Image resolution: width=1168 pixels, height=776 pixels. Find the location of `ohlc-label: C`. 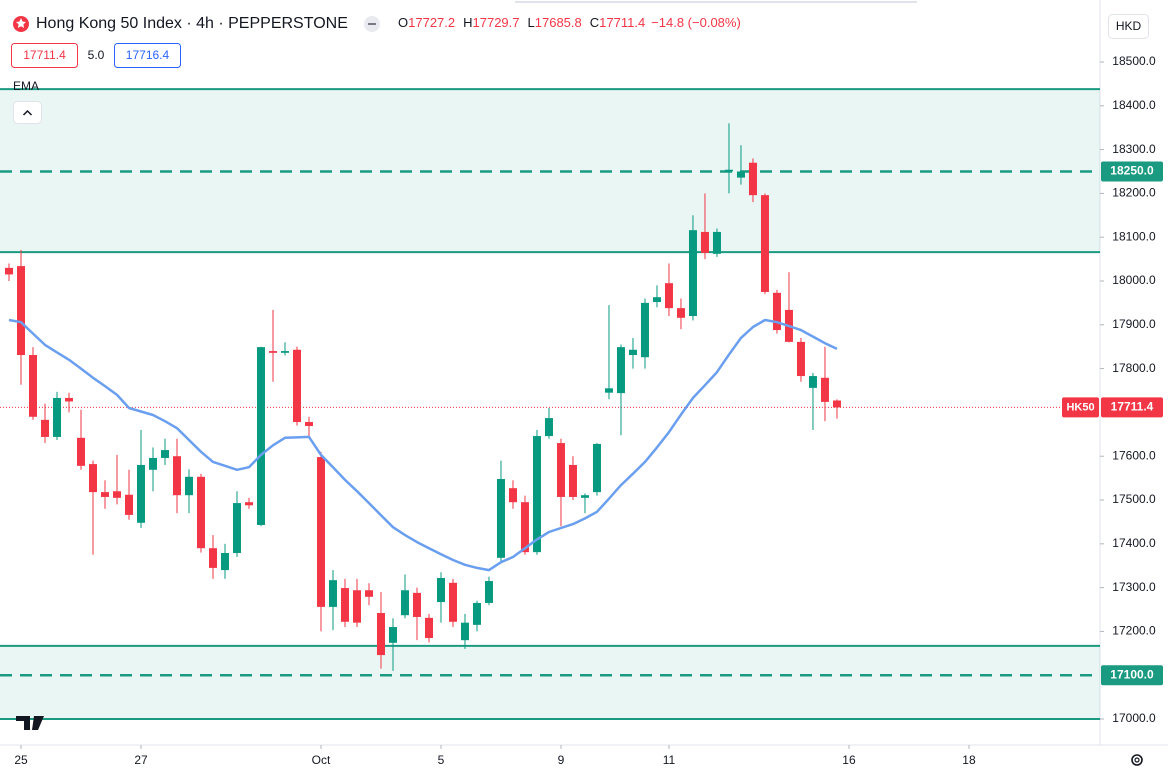

ohlc-label: C is located at coordinates (594, 22).